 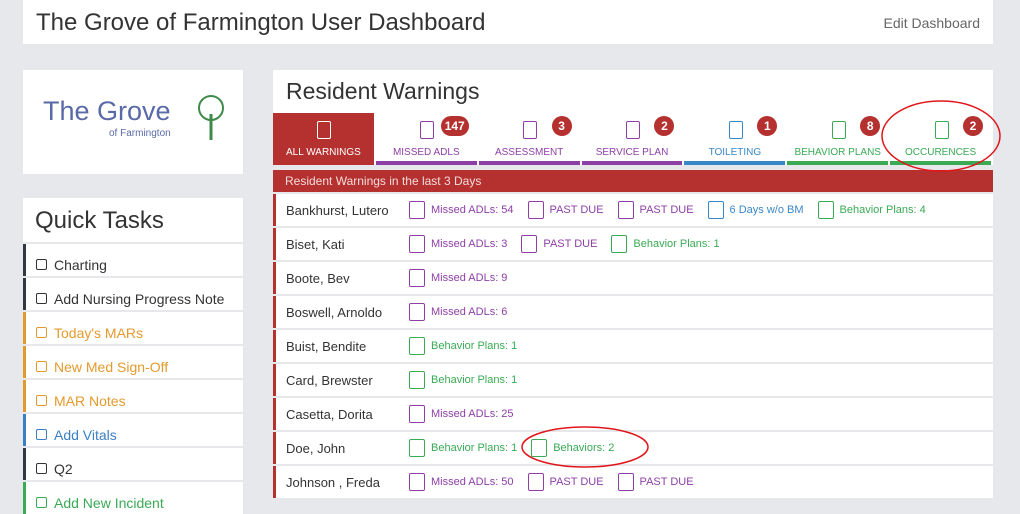 I want to click on tab-count: 2, so click(x=973, y=126).